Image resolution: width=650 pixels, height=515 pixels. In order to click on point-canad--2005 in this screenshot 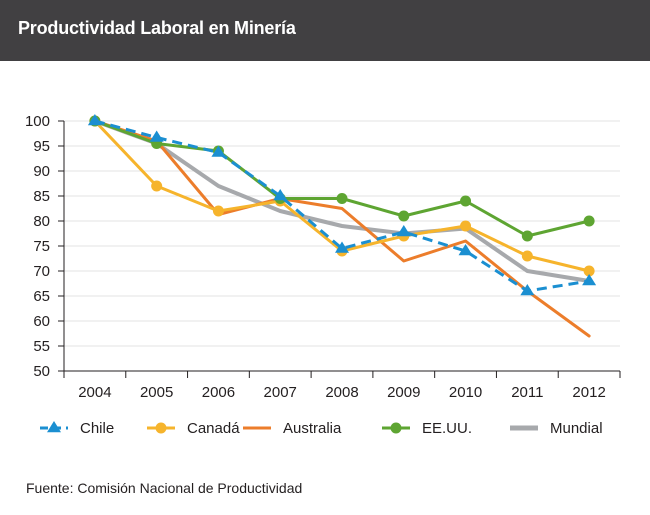, I will do `click(157, 186)`.